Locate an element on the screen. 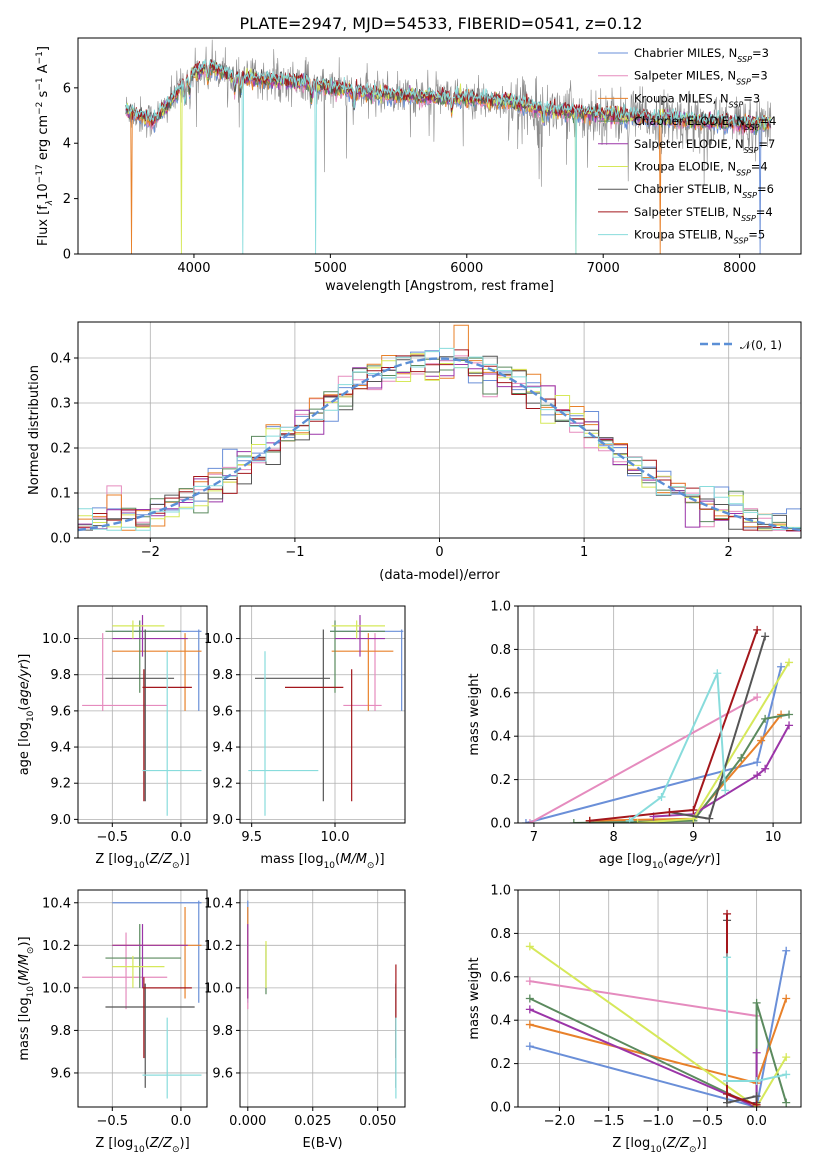 This screenshot has width=819, height=1170. y-axis-label: Normed distribution is located at coordinates (34, 430).